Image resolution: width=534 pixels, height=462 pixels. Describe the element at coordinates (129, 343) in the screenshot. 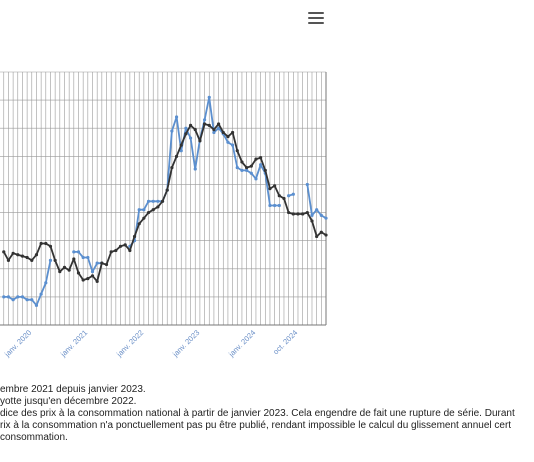

I see `x-tick-label: janv. 2022` at that location.